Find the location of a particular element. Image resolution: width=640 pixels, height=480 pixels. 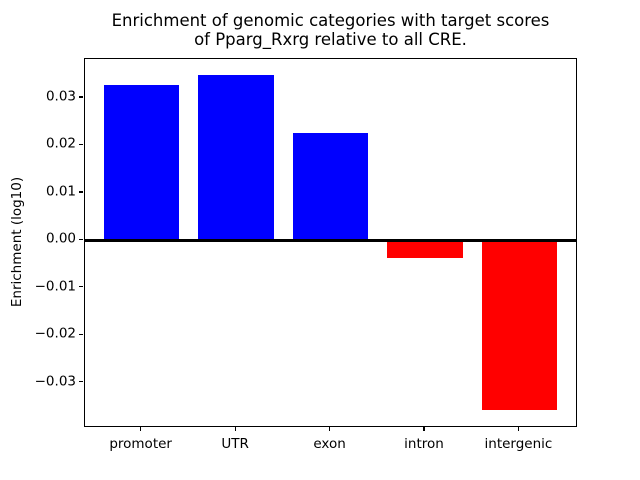

y-tick-label: 0.03 is located at coordinates (60, 96).